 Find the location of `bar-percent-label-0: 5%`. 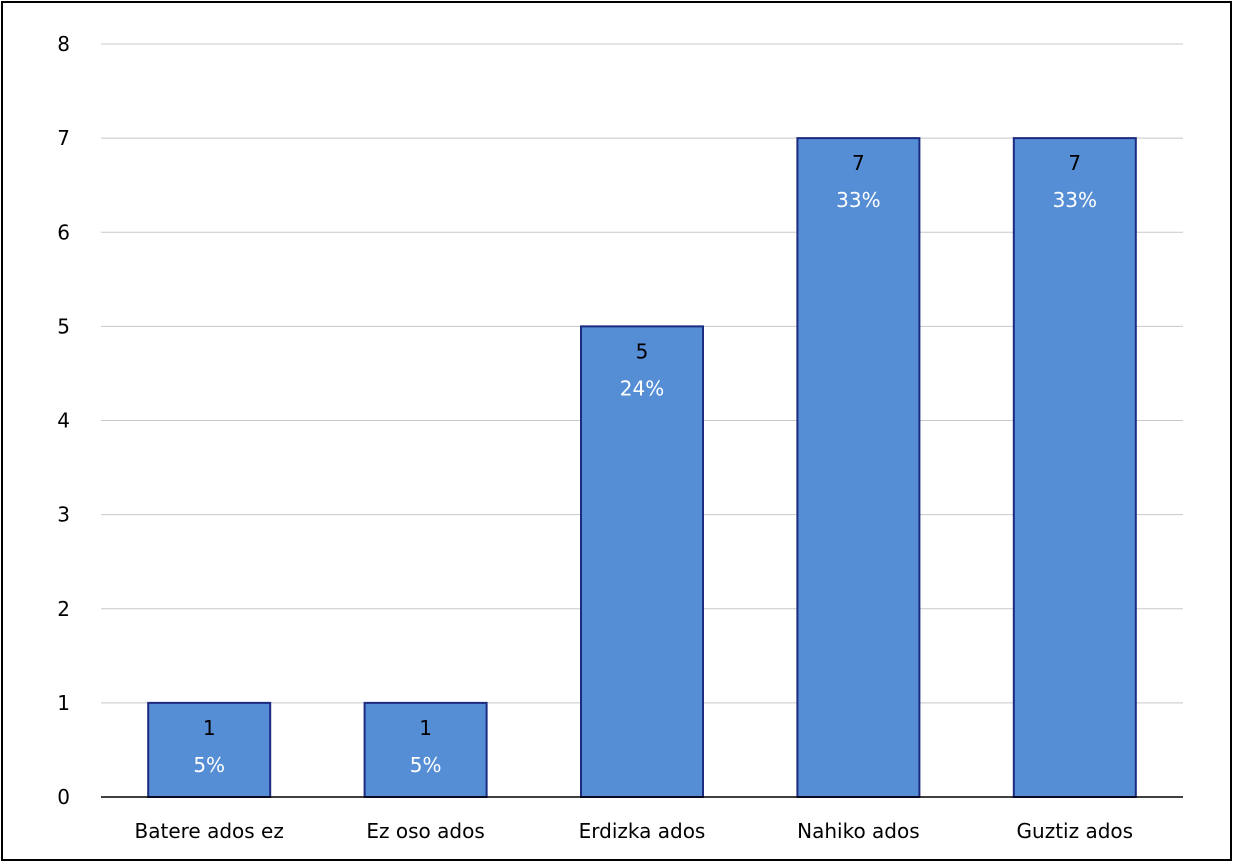

bar-percent-label-0: 5% is located at coordinates (209, 765).